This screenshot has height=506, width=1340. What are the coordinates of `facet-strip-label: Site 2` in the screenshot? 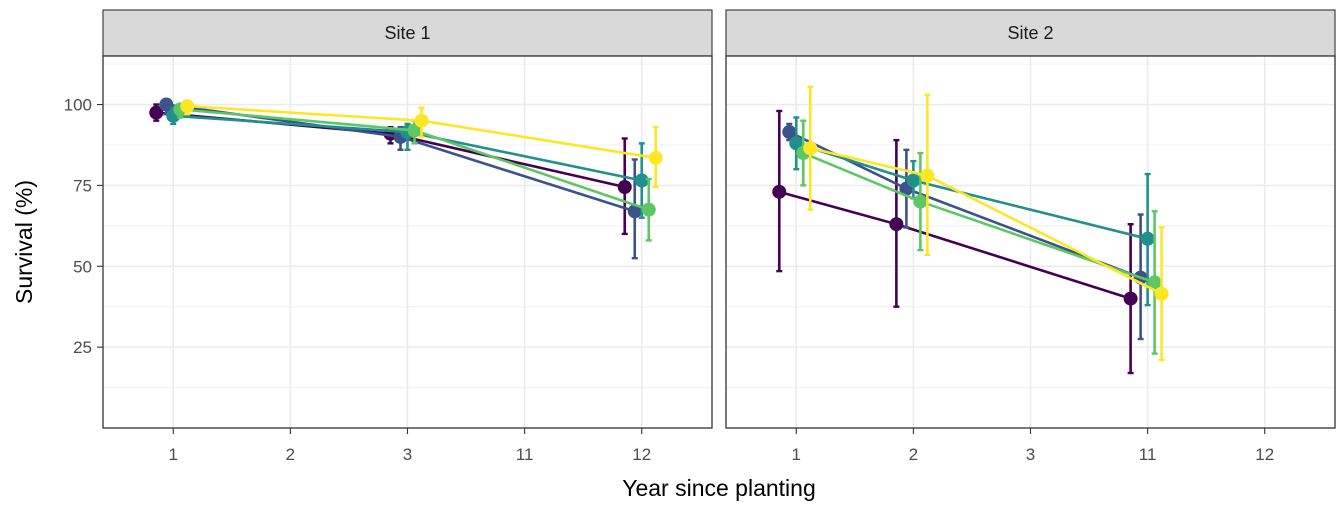 It's located at (1030, 33).